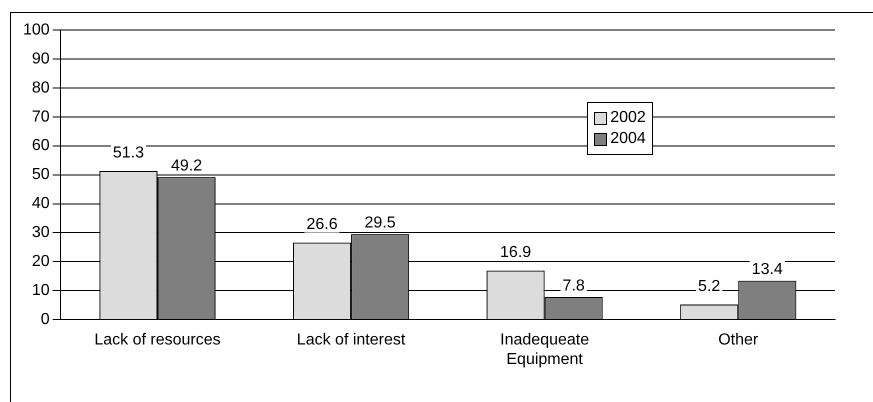 Image resolution: width=873 pixels, height=402 pixels. What do you see at coordinates (627, 139) in the screenshot?
I see `legend-label: 2004` at bounding box center [627, 139].